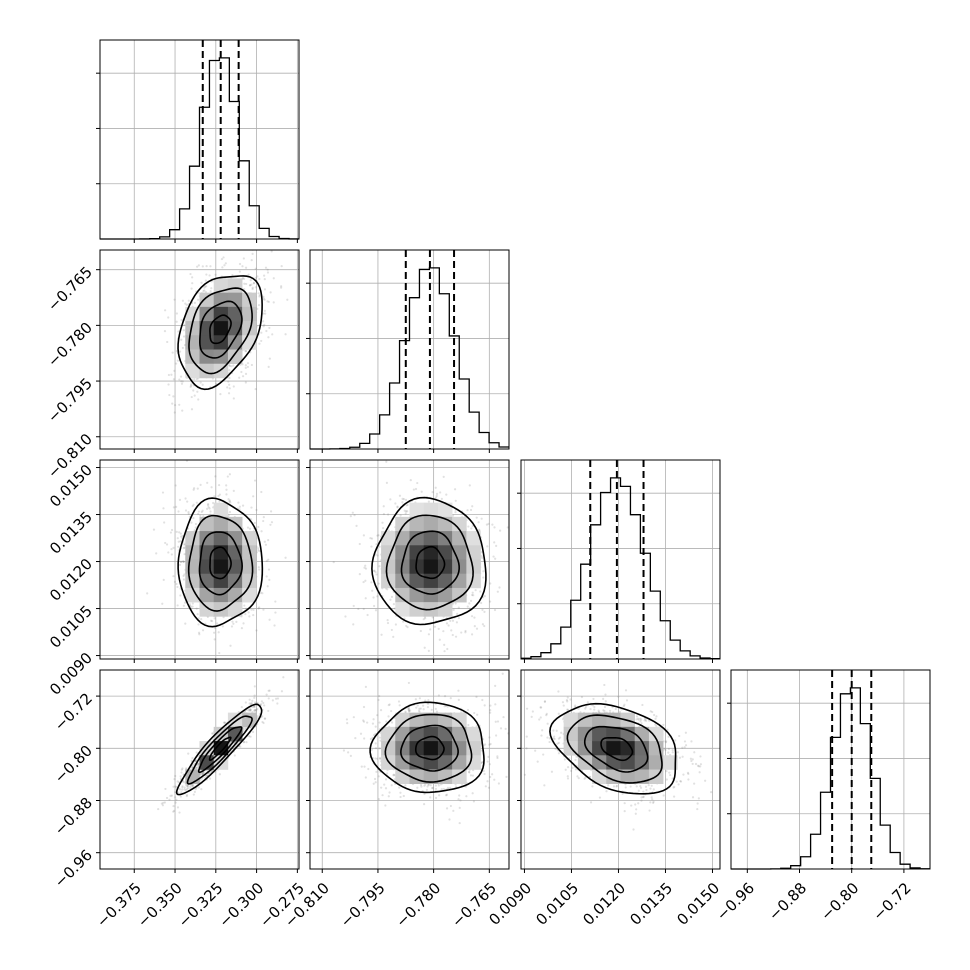 Image resolution: width=970 pixels, height=970 pixels. What do you see at coordinates (408, 351) in the screenshot?
I see `hist-panel-p1` at bounding box center [408, 351].